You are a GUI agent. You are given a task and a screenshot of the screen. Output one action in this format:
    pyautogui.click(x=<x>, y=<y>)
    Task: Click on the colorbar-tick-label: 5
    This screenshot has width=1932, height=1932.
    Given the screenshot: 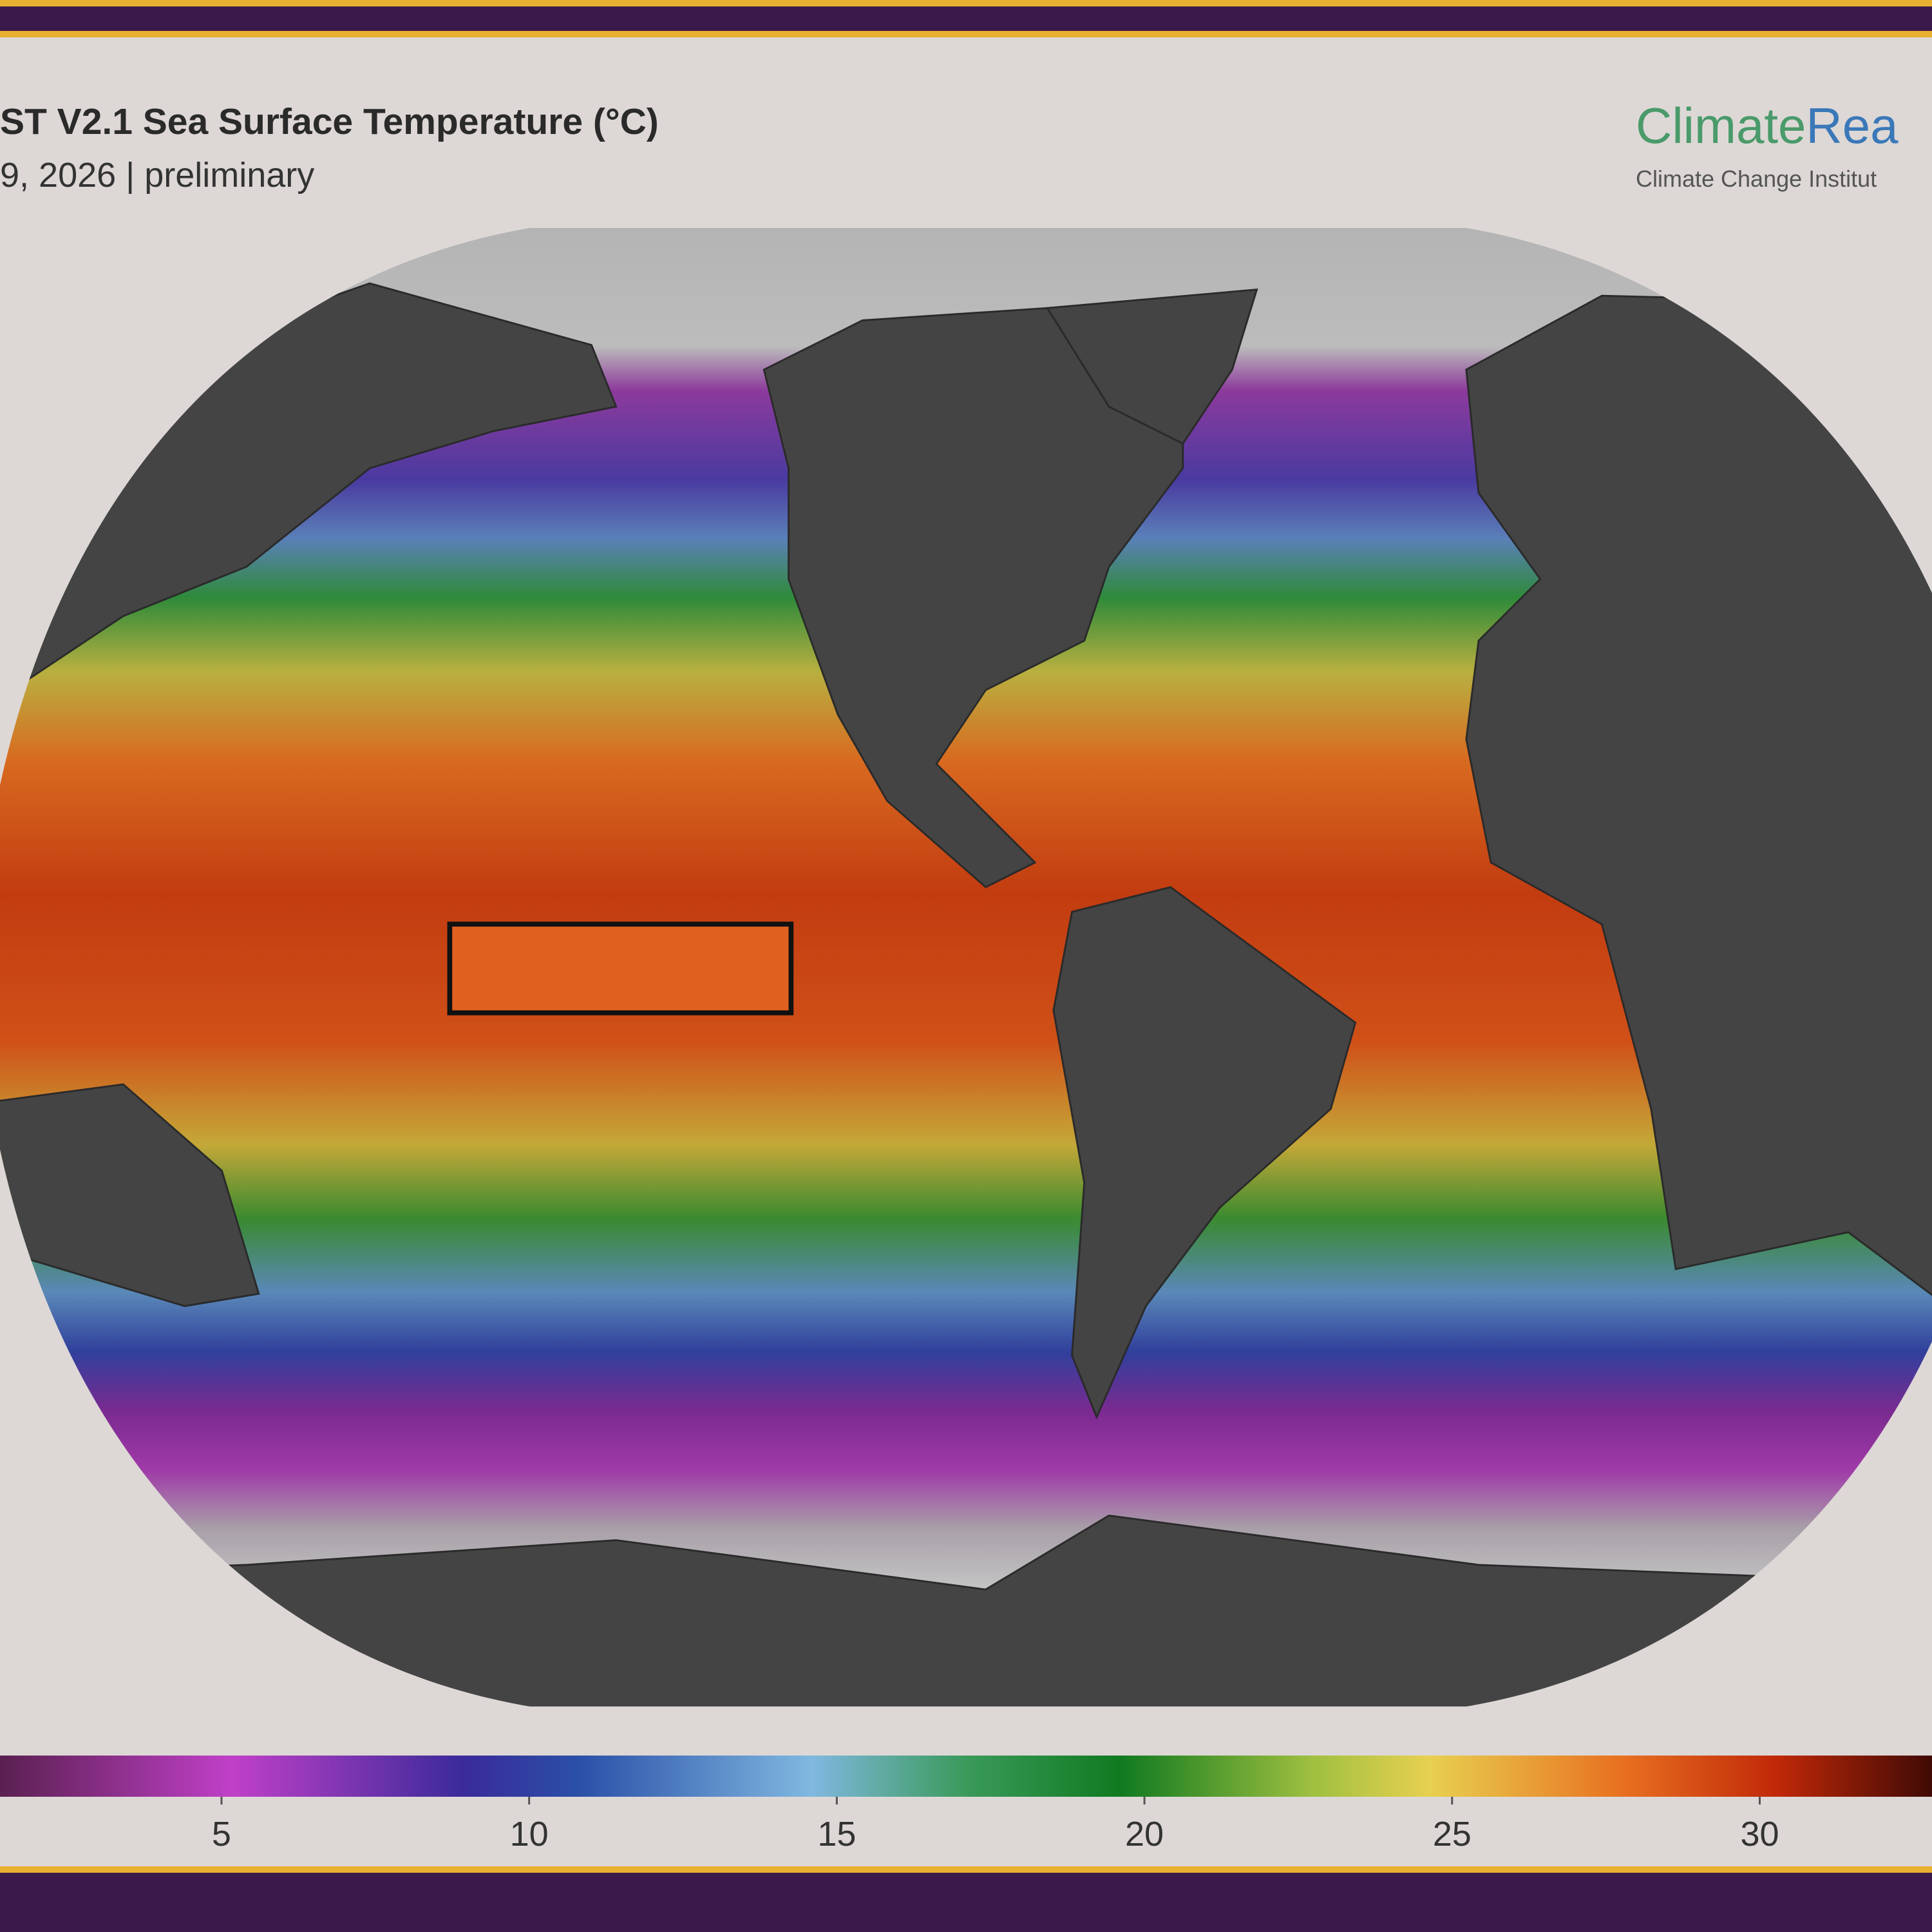 What is the action you would take?
    pyautogui.click(x=222, y=1834)
    